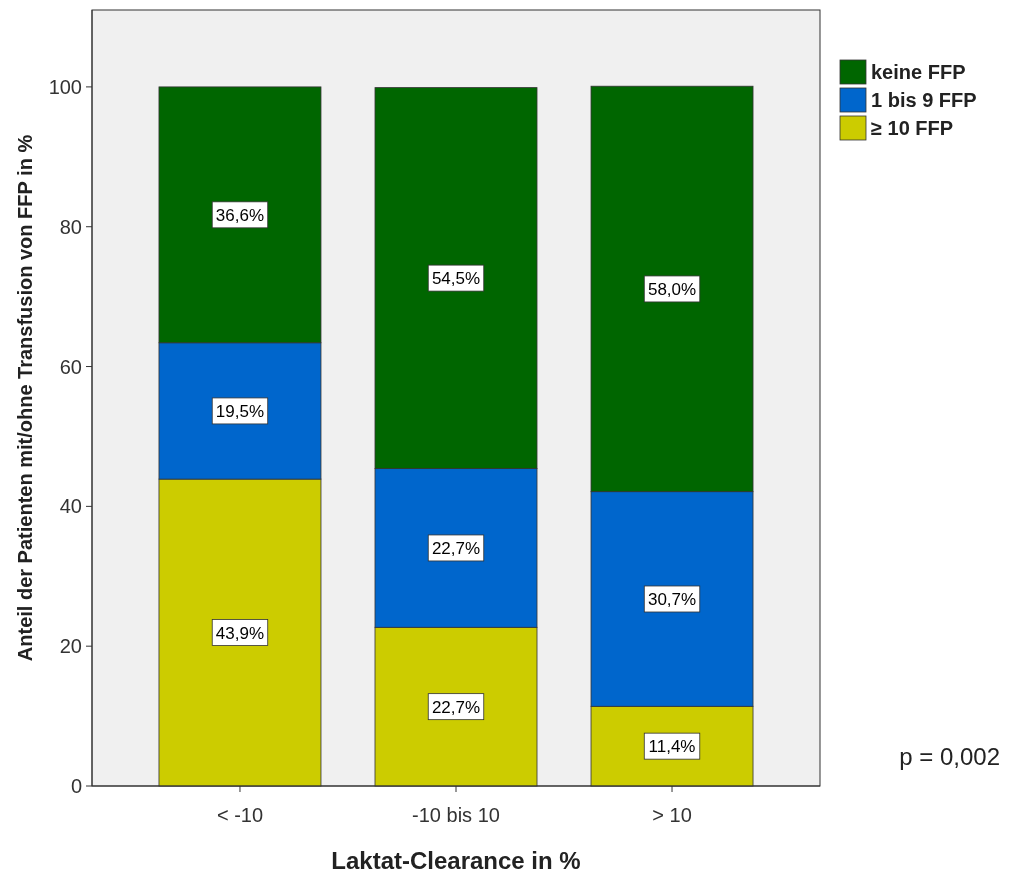  Describe the element at coordinates (240, 815) in the screenshot. I see `x-tick-label: < -10` at that location.